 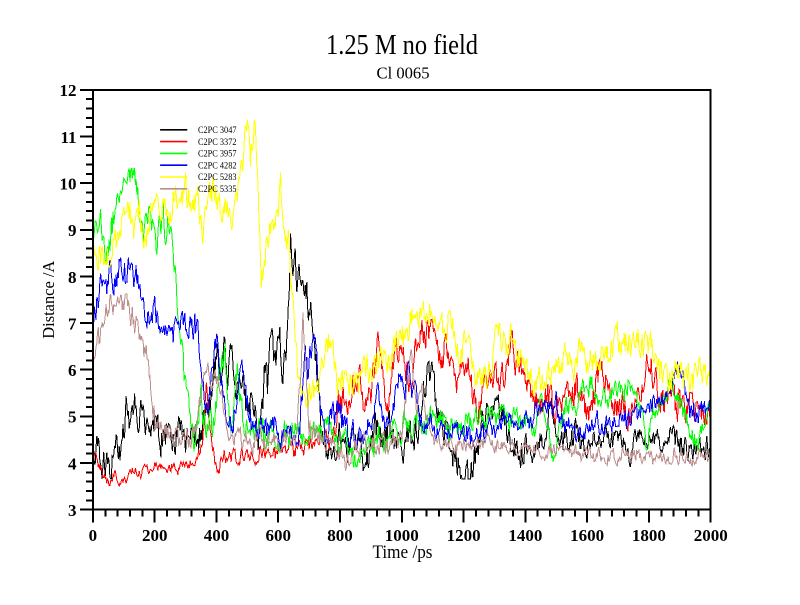 What do you see at coordinates (48, 299) in the screenshot?
I see `svg-text: Distance /A` at bounding box center [48, 299].